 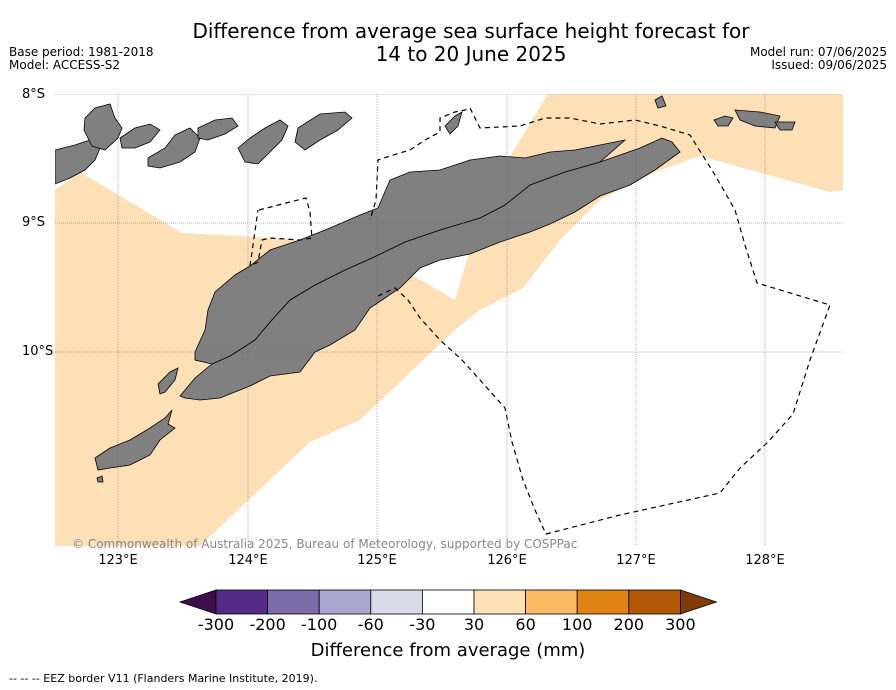 I want to click on moa-island, so click(x=785, y=126).